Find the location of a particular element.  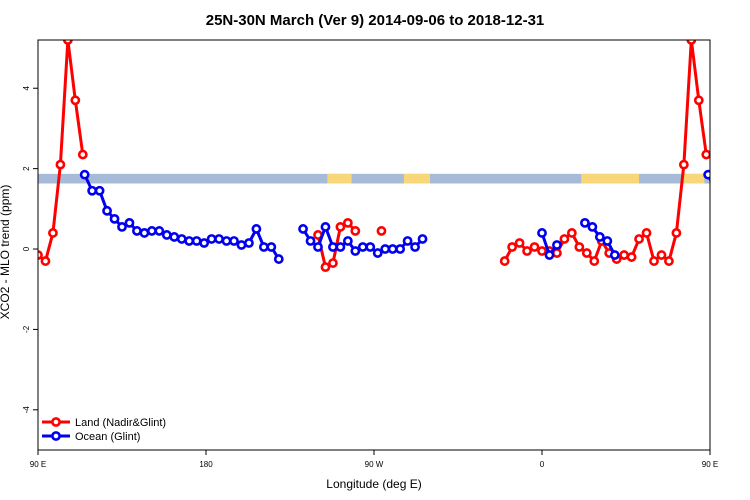

y-tick-label: 0 is located at coordinates (26, 248).